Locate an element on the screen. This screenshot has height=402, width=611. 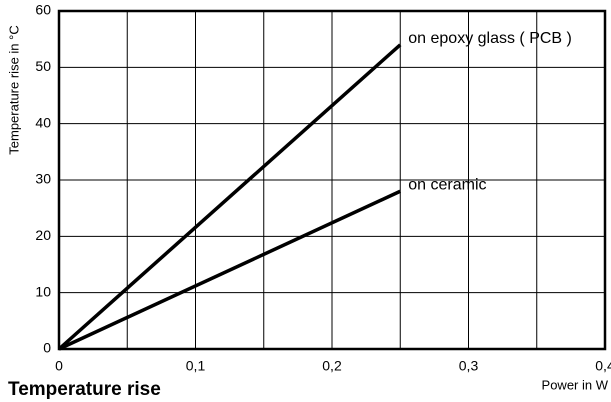
y-tick-label: 50 is located at coordinates (43, 66).